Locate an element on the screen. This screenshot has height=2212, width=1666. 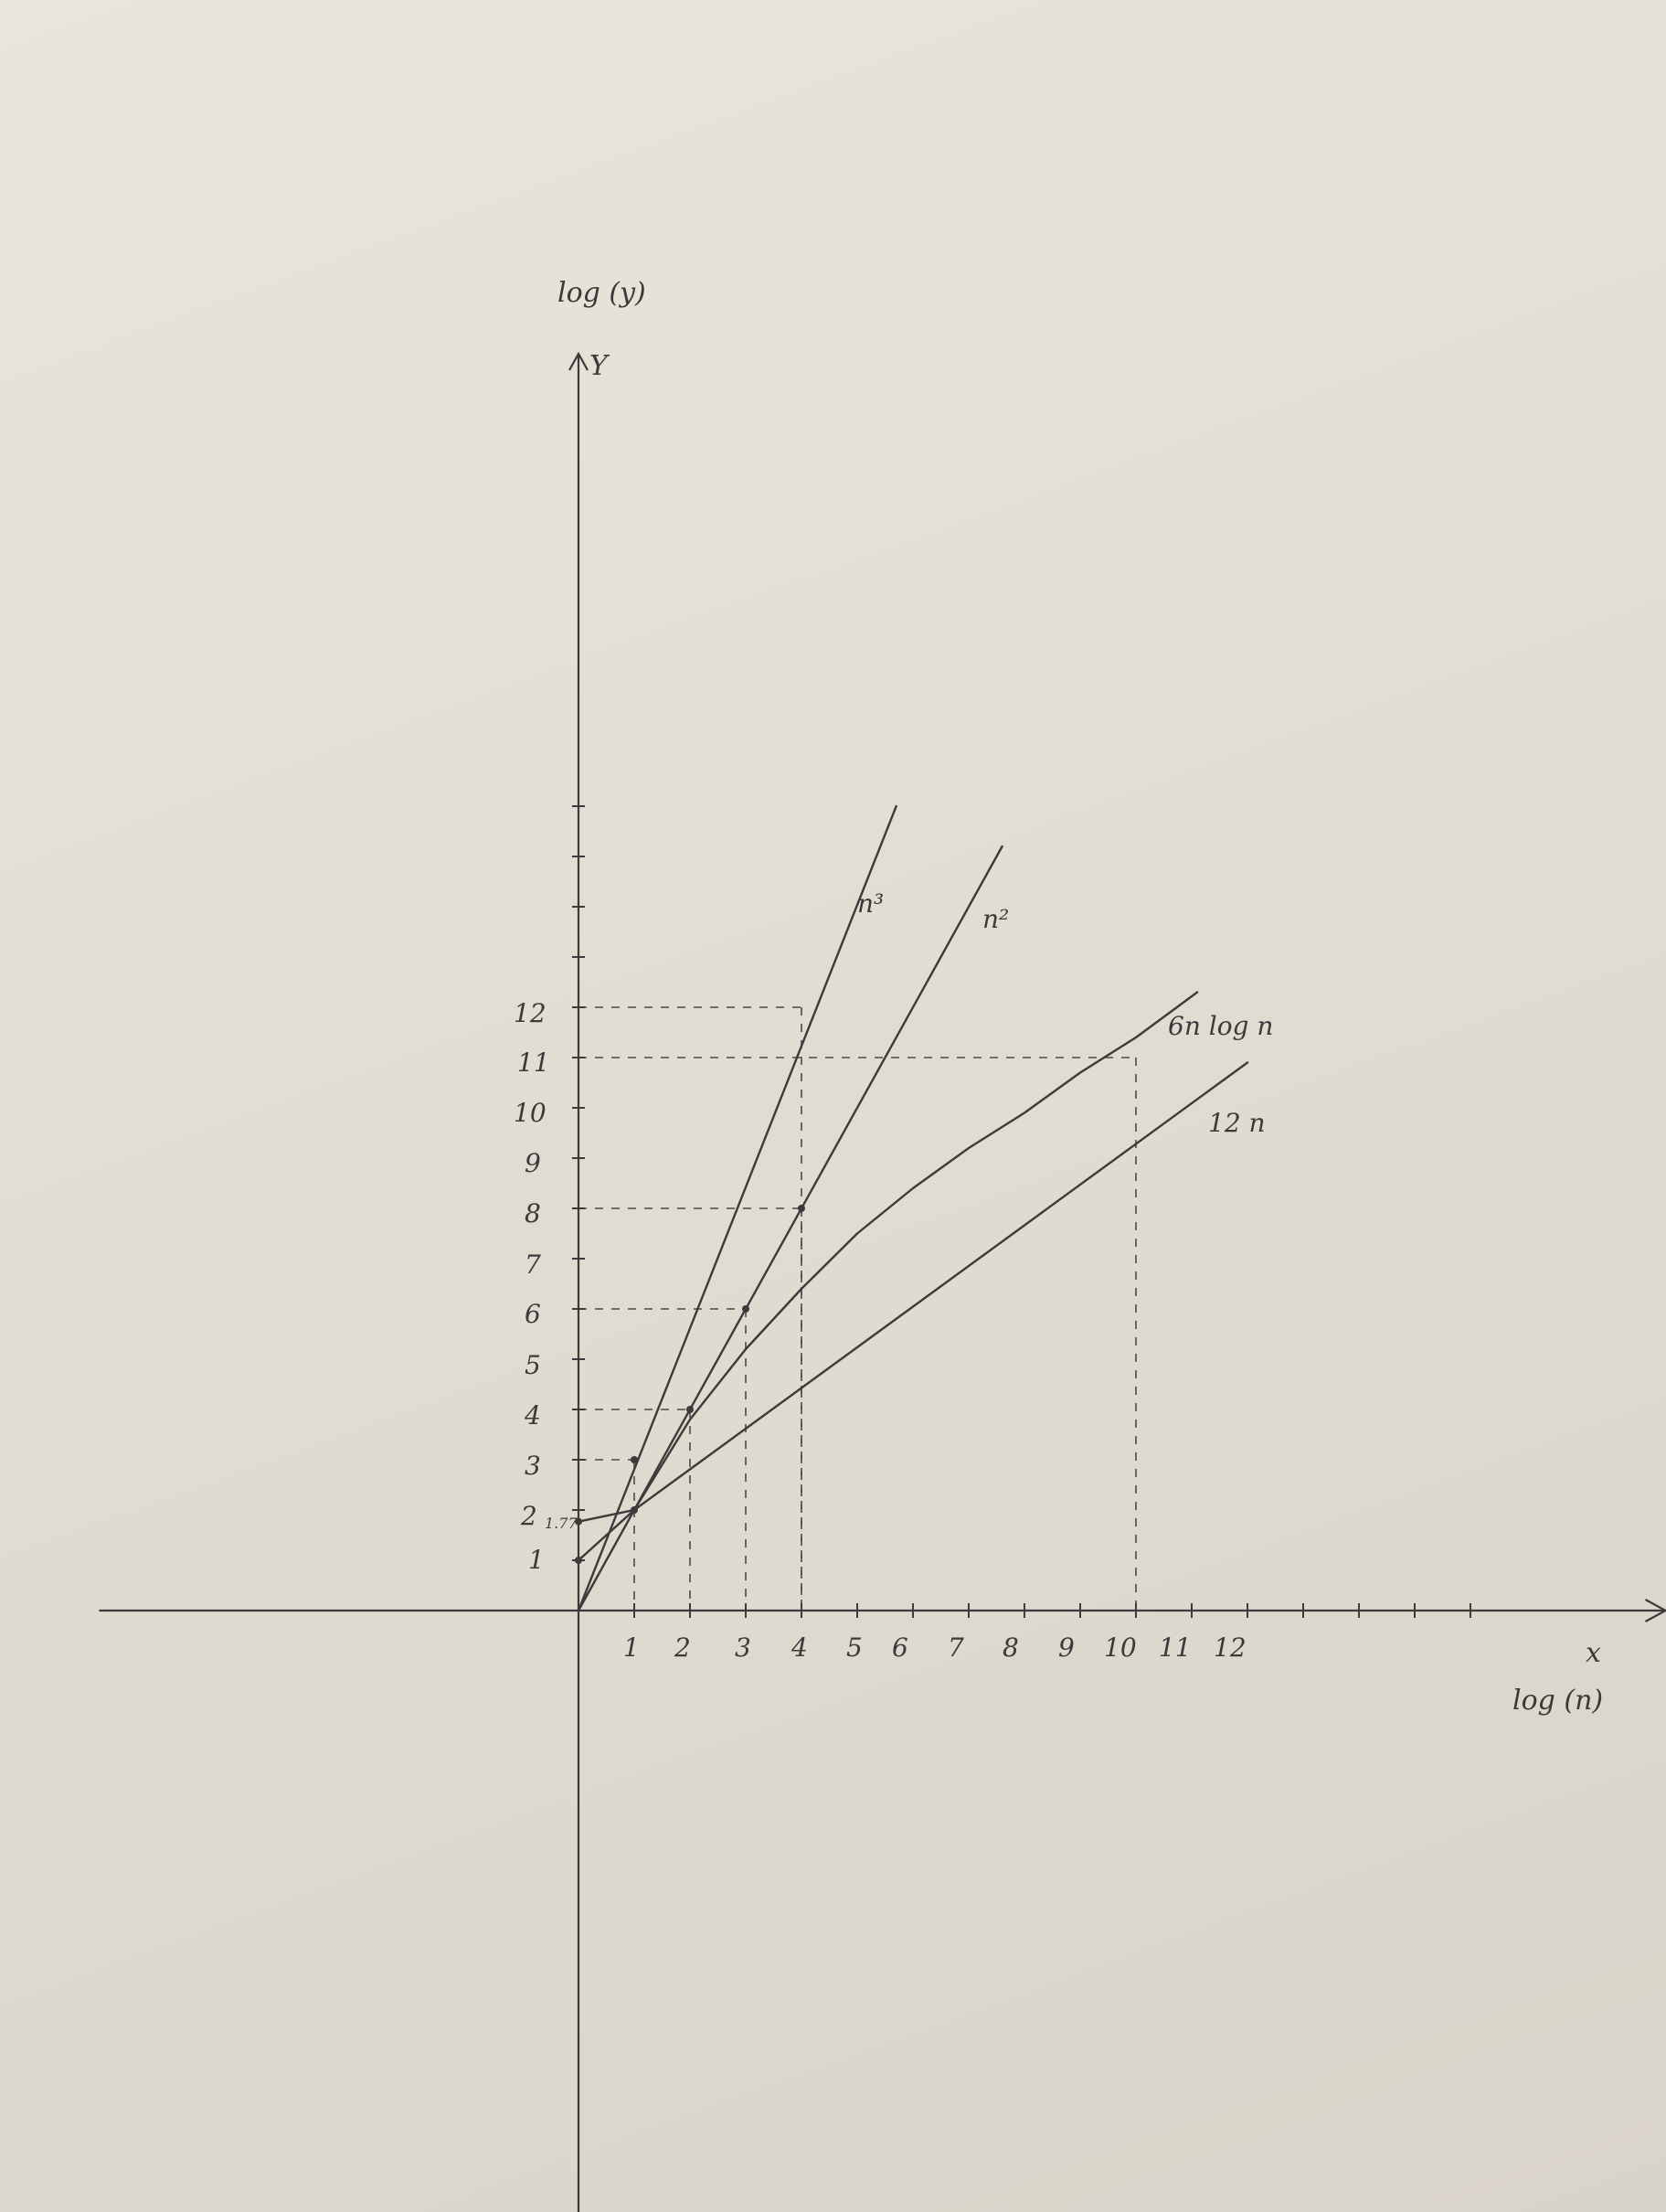
x-tick-label-3: 3 is located at coordinates (743, 1647).